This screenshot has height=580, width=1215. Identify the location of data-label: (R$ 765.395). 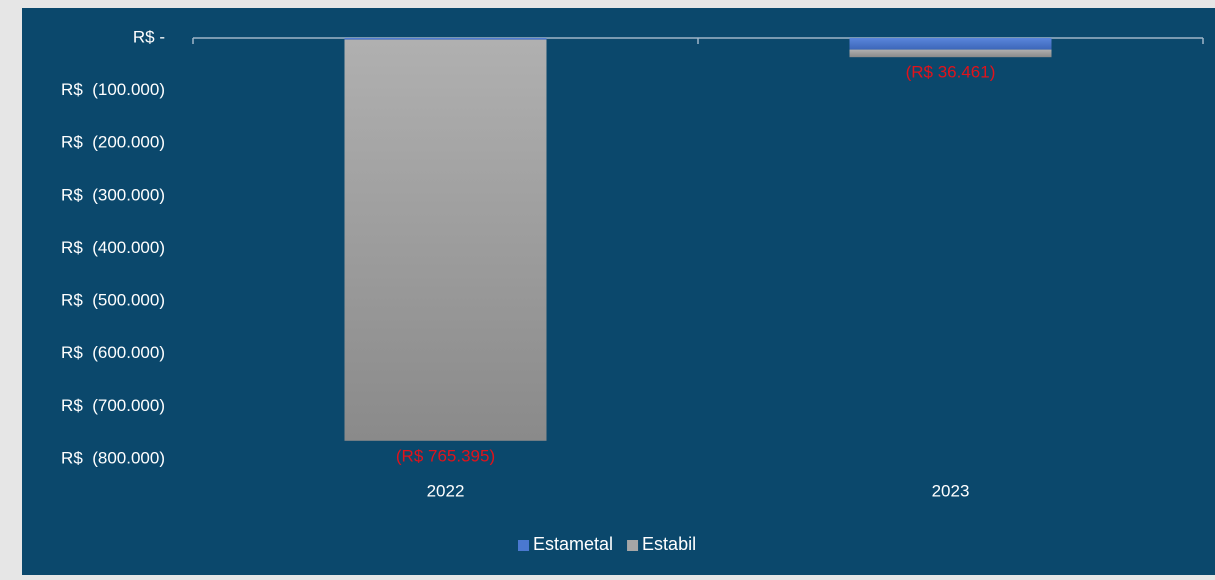
(445, 455).